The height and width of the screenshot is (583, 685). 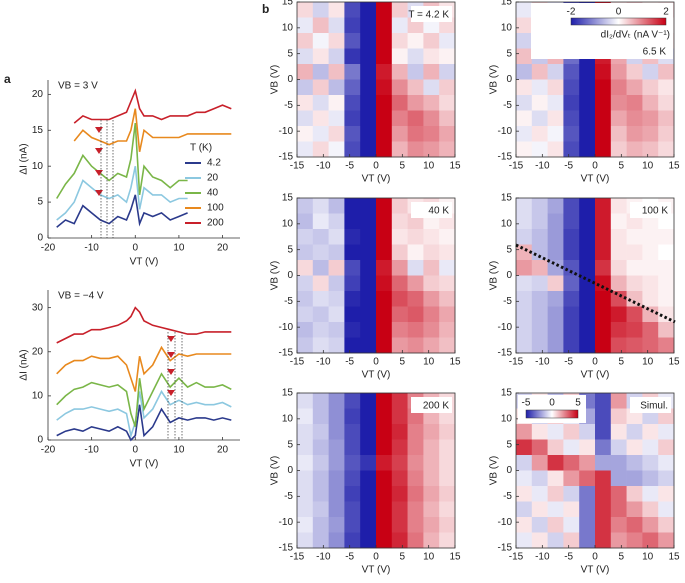 What do you see at coordinates (552, 409) in the screenshot?
I see `colorbar-box` at bounding box center [552, 409].